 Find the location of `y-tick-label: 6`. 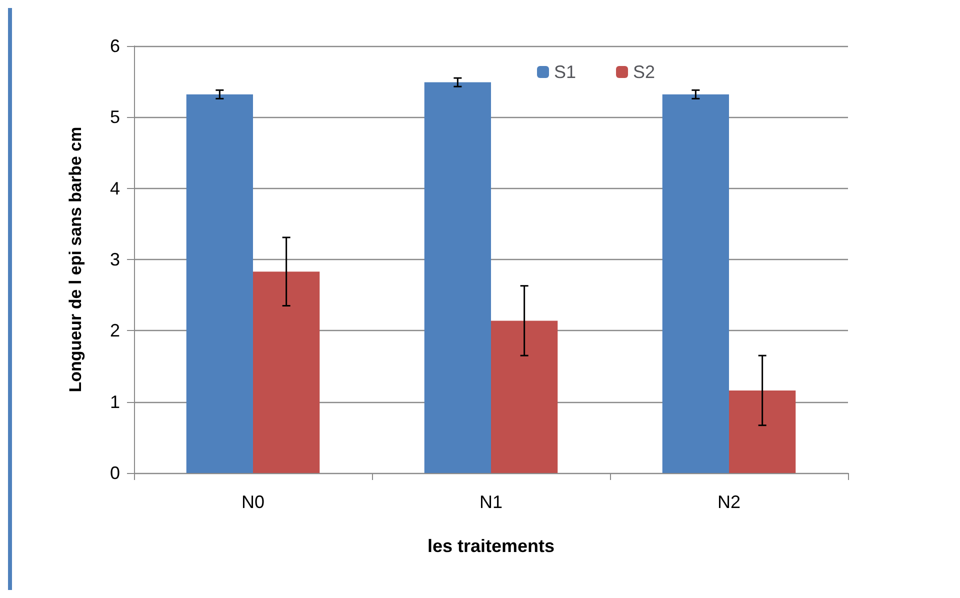

y-tick-label: 6 is located at coordinates (115, 46).